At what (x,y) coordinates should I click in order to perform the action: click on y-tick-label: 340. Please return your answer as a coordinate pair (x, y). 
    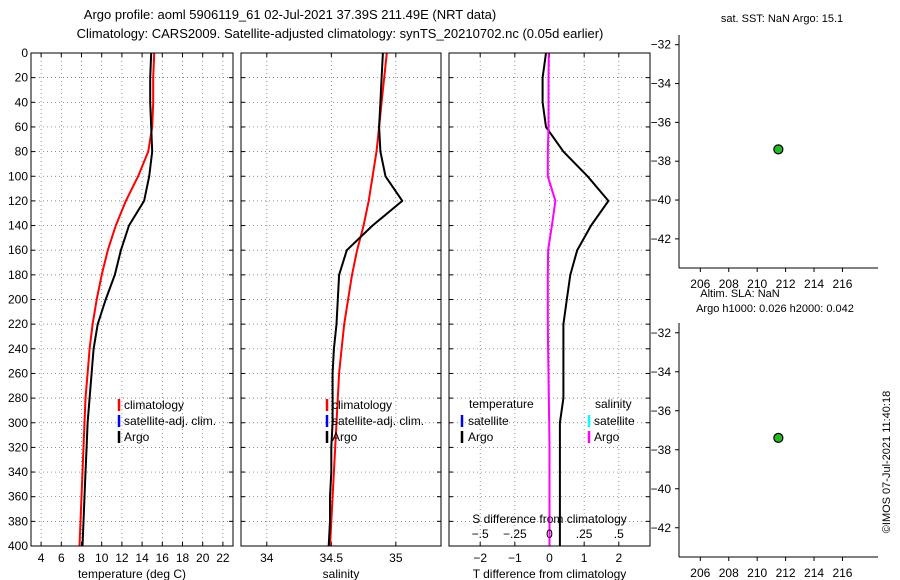
    Looking at the image, I should click on (18, 472).